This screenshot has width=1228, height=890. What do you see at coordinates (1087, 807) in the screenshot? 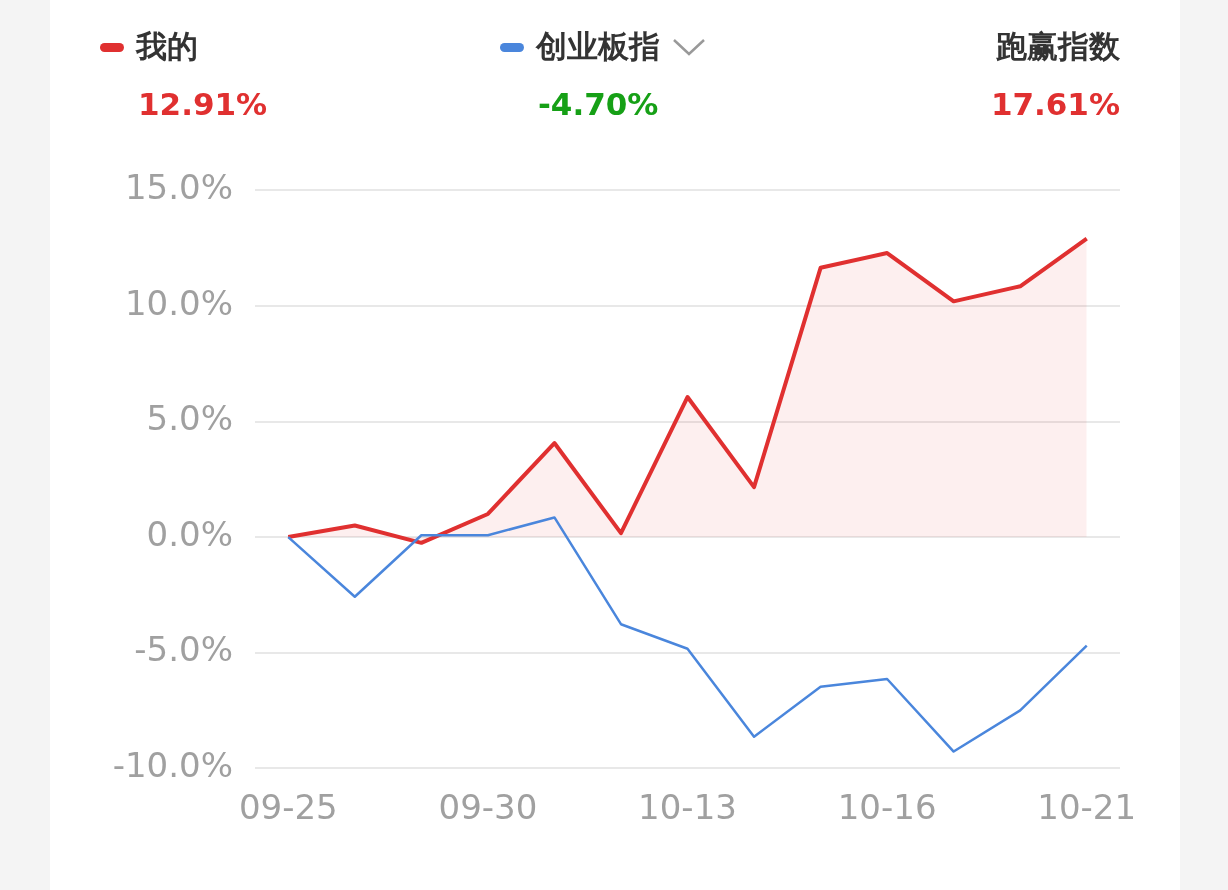
I see `x-tick-label: 10-21` at bounding box center [1087, 807].